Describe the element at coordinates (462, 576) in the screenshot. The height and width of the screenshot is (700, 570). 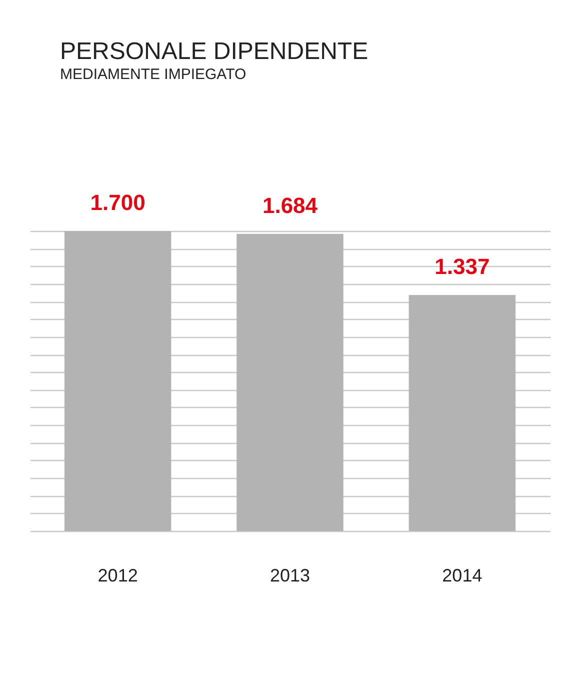
I see `x-tick-label: 2014` at that location.